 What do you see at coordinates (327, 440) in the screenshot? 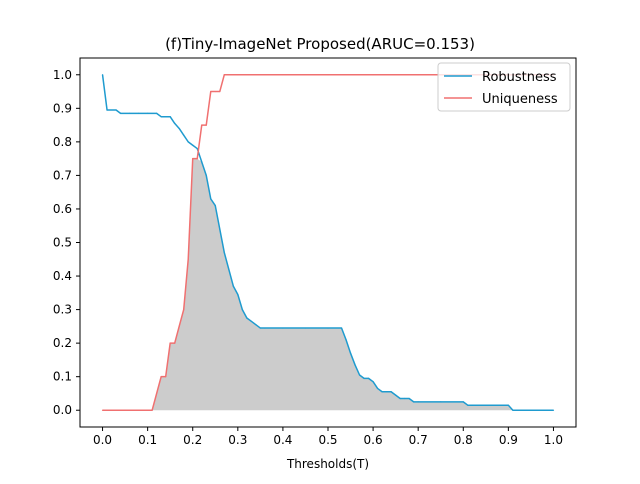
I see `x-tick-label: 0.5` at bounding box center [327, 440].